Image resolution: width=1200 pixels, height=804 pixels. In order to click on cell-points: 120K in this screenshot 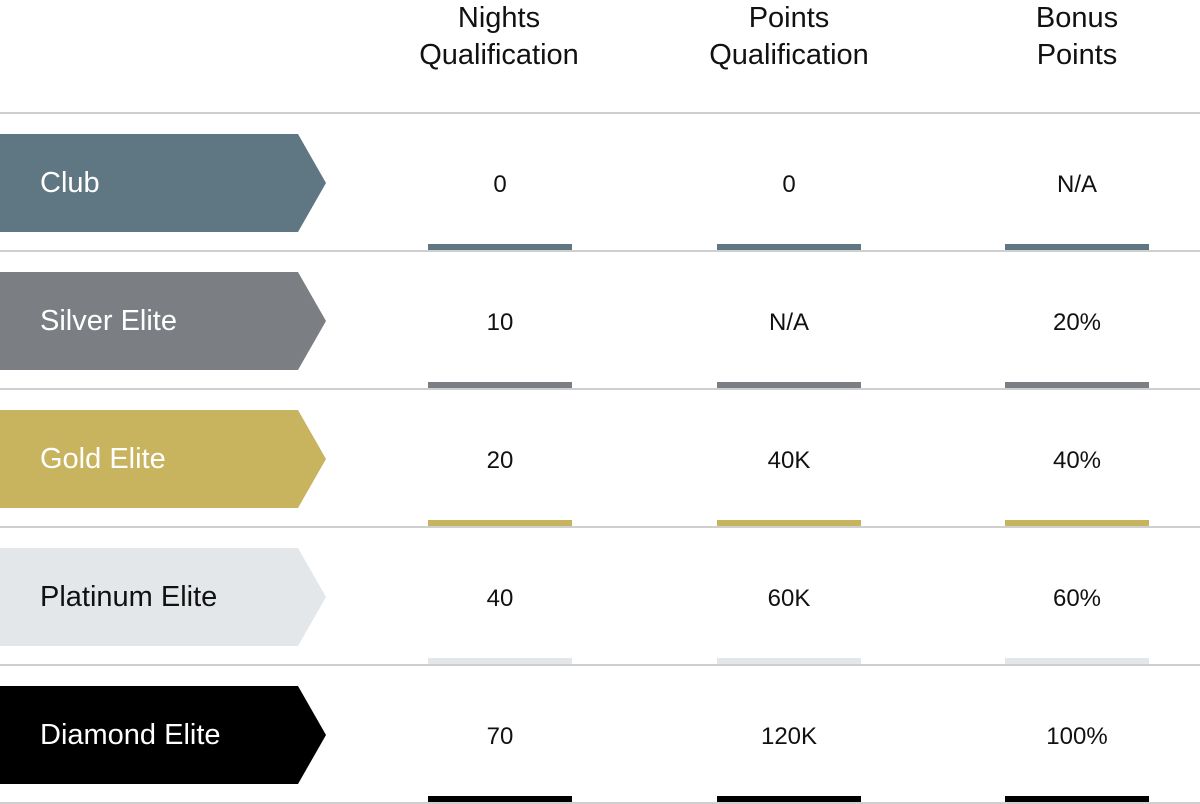, I will do `click(789, 736)`.